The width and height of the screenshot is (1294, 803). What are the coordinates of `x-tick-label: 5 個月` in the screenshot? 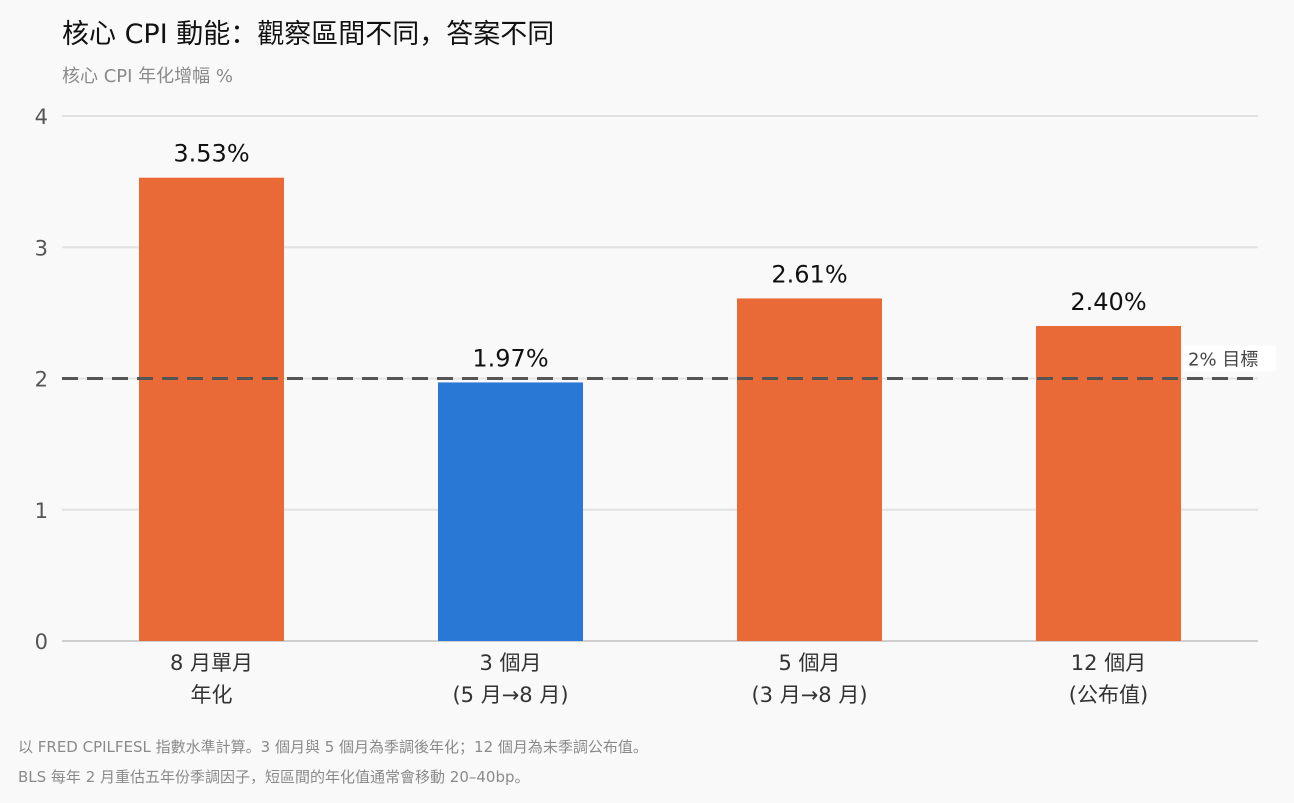 It's located at (809, 663).